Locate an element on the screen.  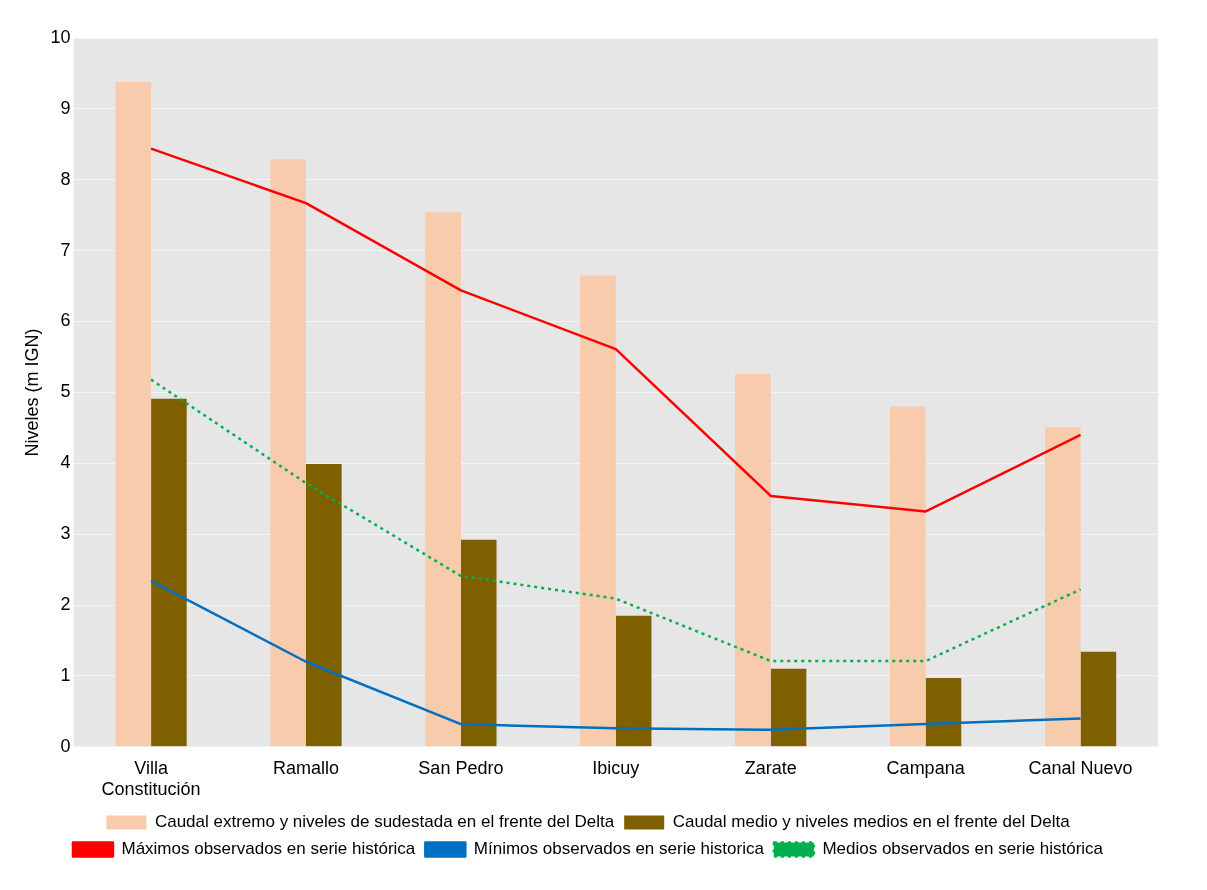
y-tick-label: 6 is located at coordinates (65, 320).